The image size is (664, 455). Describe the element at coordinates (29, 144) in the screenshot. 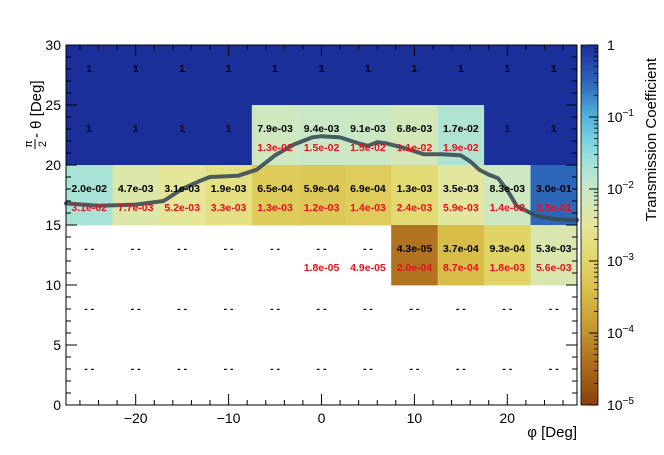

I see `y-axis-label-numerator: π` at that location.